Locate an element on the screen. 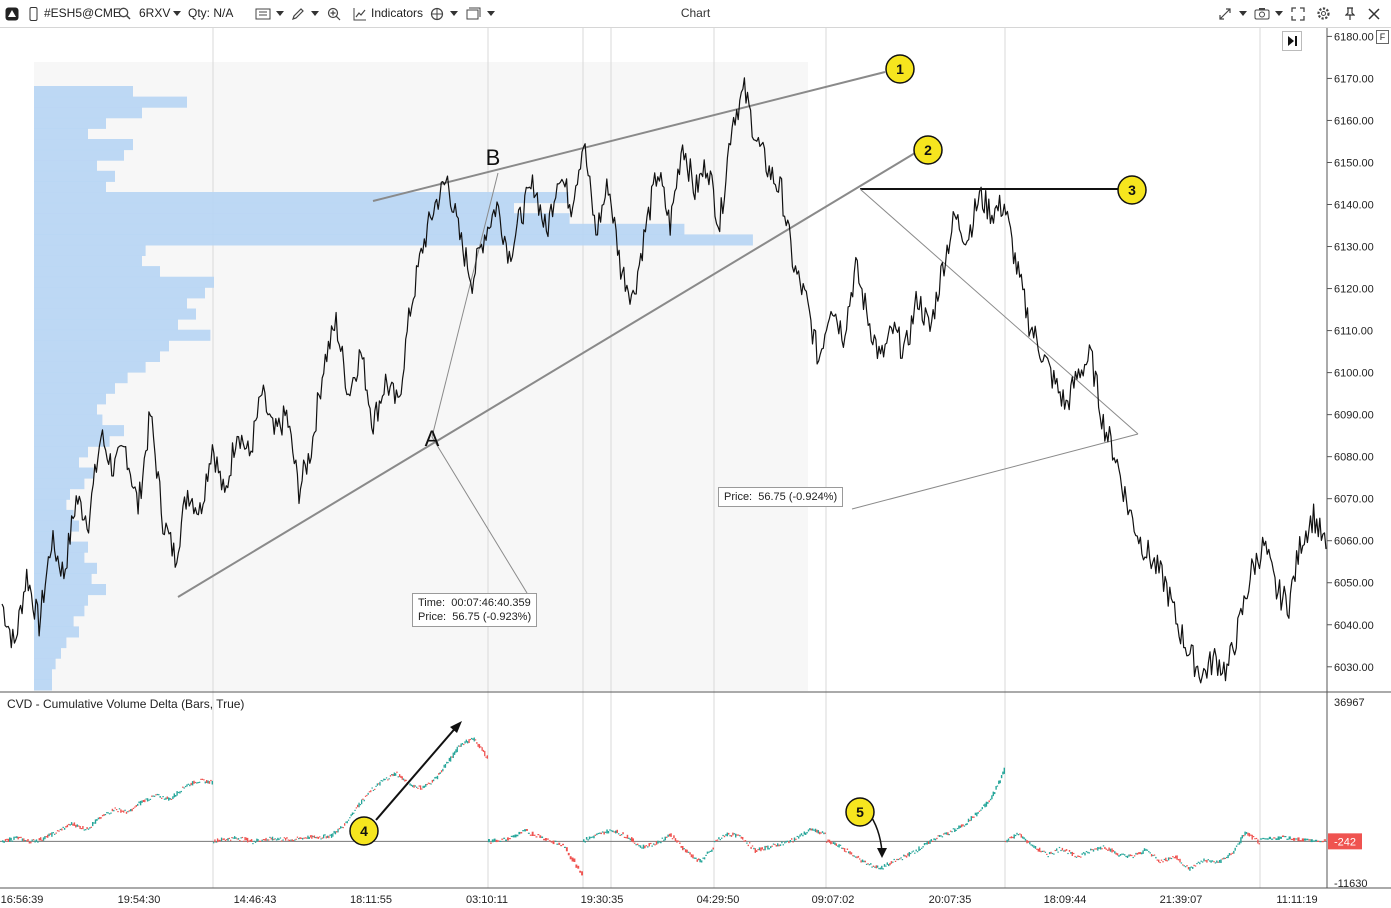 This screenshot has height=908, width=1391. fullscreen-icon is located at coordinates (1298, 13).